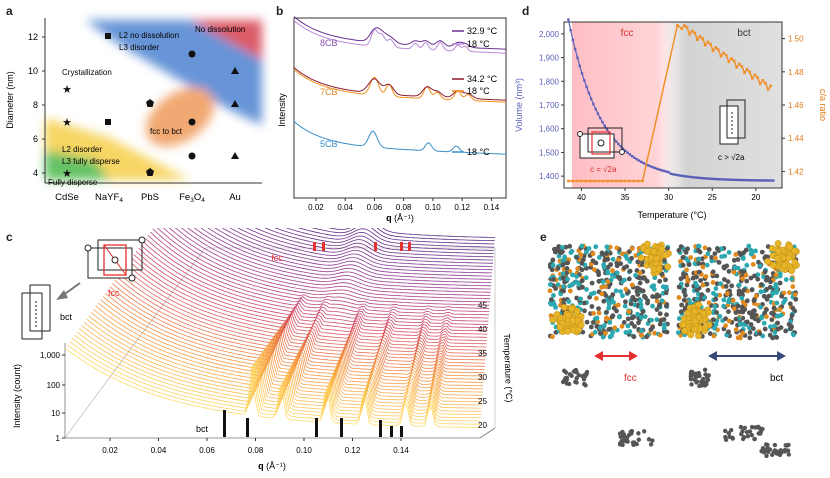 The height and width of the screenshot is (478, 830). What do you see at coordinates (150, 197) in the screenshot?
I see `xtick-pbs: PbS` at bounding box center [150, 197].